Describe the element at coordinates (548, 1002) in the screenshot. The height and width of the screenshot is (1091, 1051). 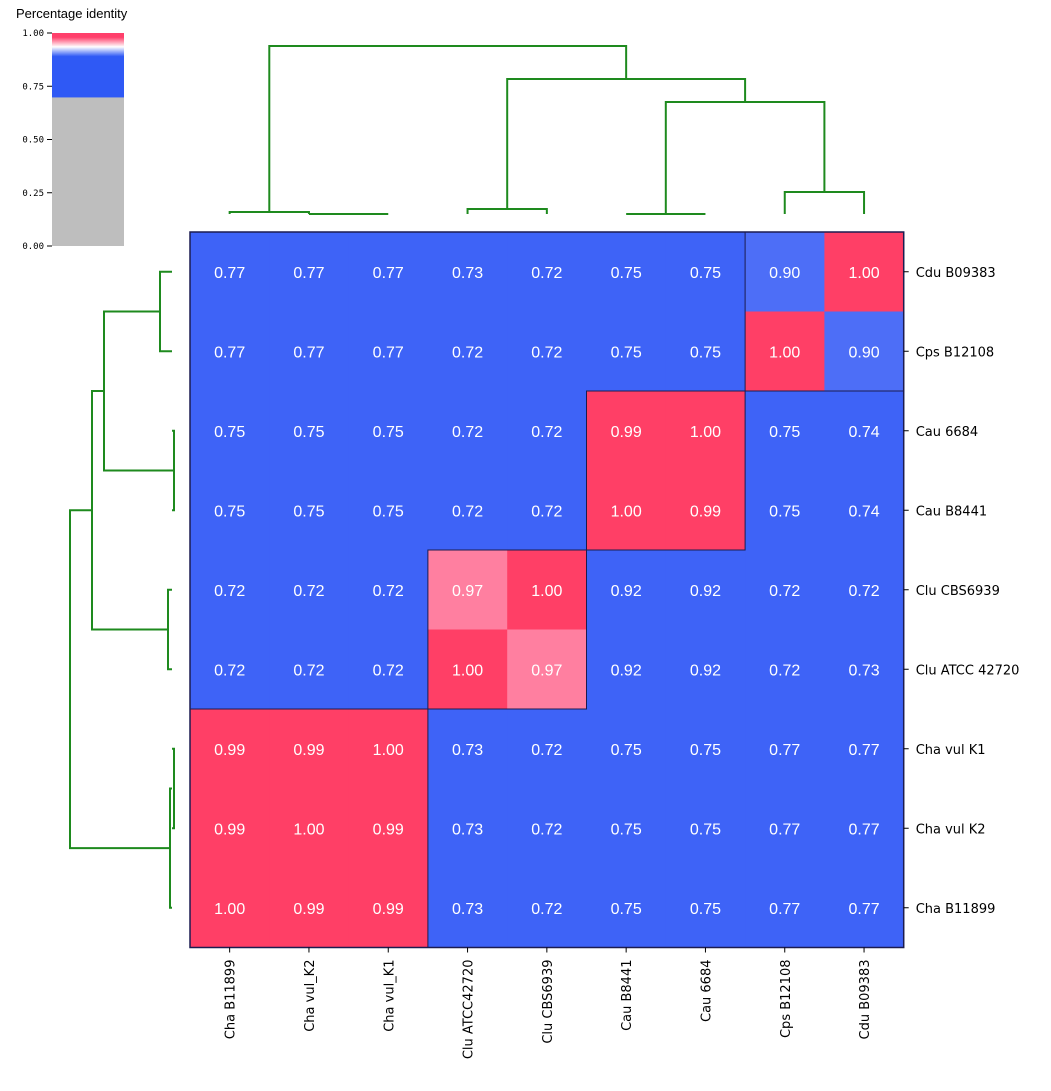
I see `column-label: Clu CBS6939` at that location.